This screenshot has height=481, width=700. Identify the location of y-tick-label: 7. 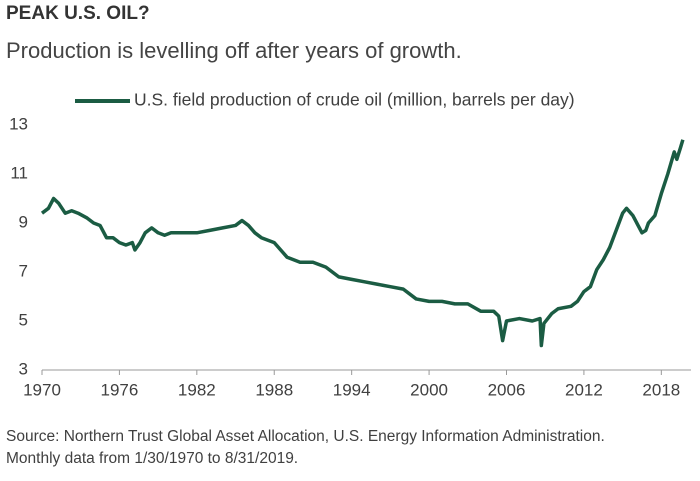
(23, 270).